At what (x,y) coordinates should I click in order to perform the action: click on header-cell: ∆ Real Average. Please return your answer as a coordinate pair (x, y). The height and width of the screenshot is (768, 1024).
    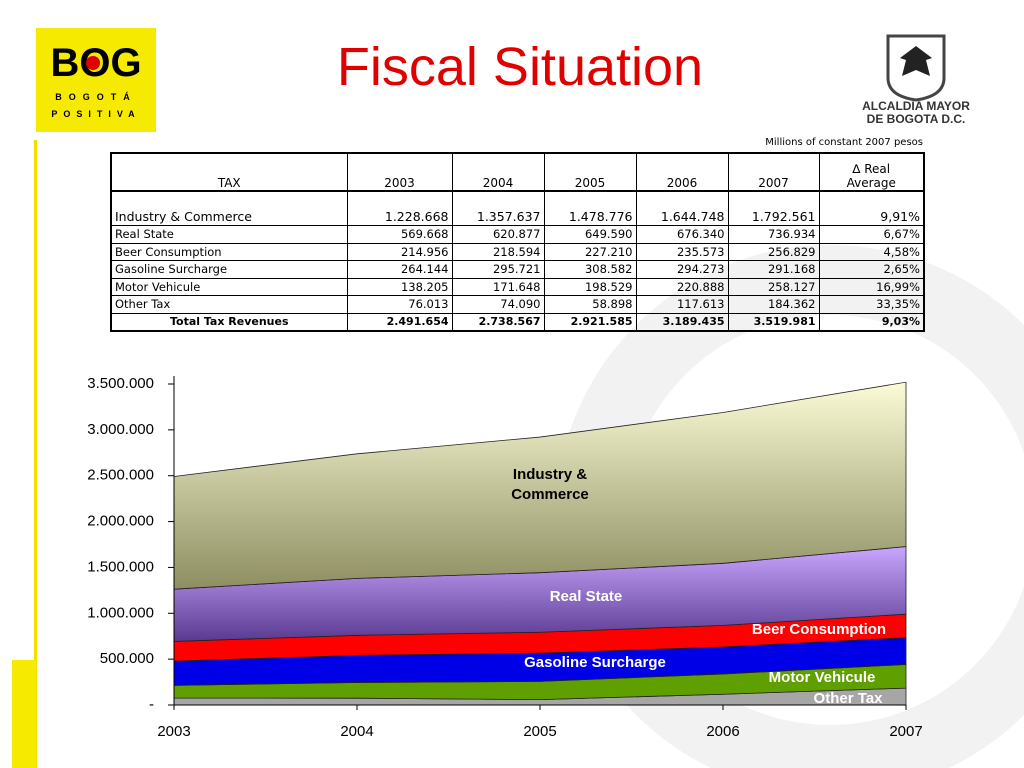
    Looking at the image, I should click on (871, 172).